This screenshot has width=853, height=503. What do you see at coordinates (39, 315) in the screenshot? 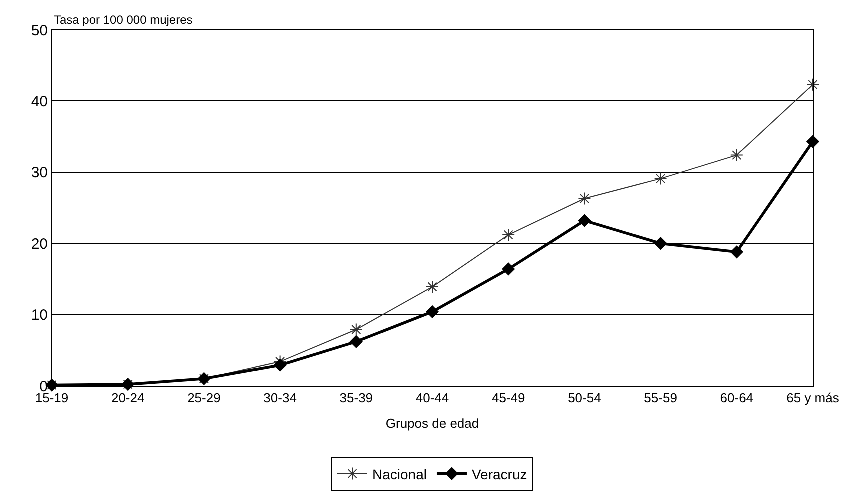
I see `y-tick-label: 10` at bounding box center [39, 315].